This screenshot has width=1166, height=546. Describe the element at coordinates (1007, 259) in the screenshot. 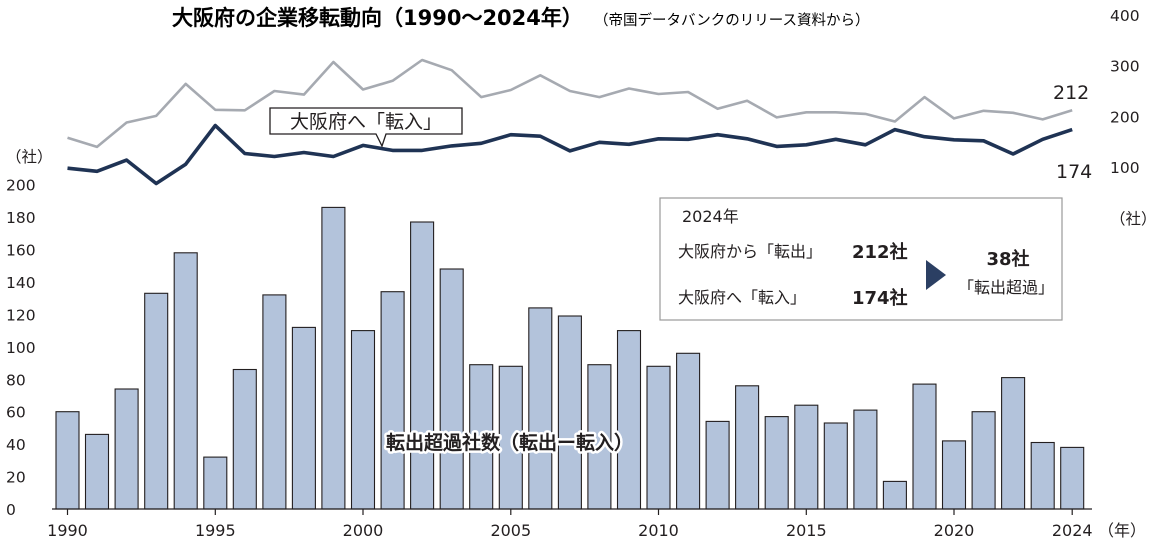

I see `info-result-value: 38社` at that location.